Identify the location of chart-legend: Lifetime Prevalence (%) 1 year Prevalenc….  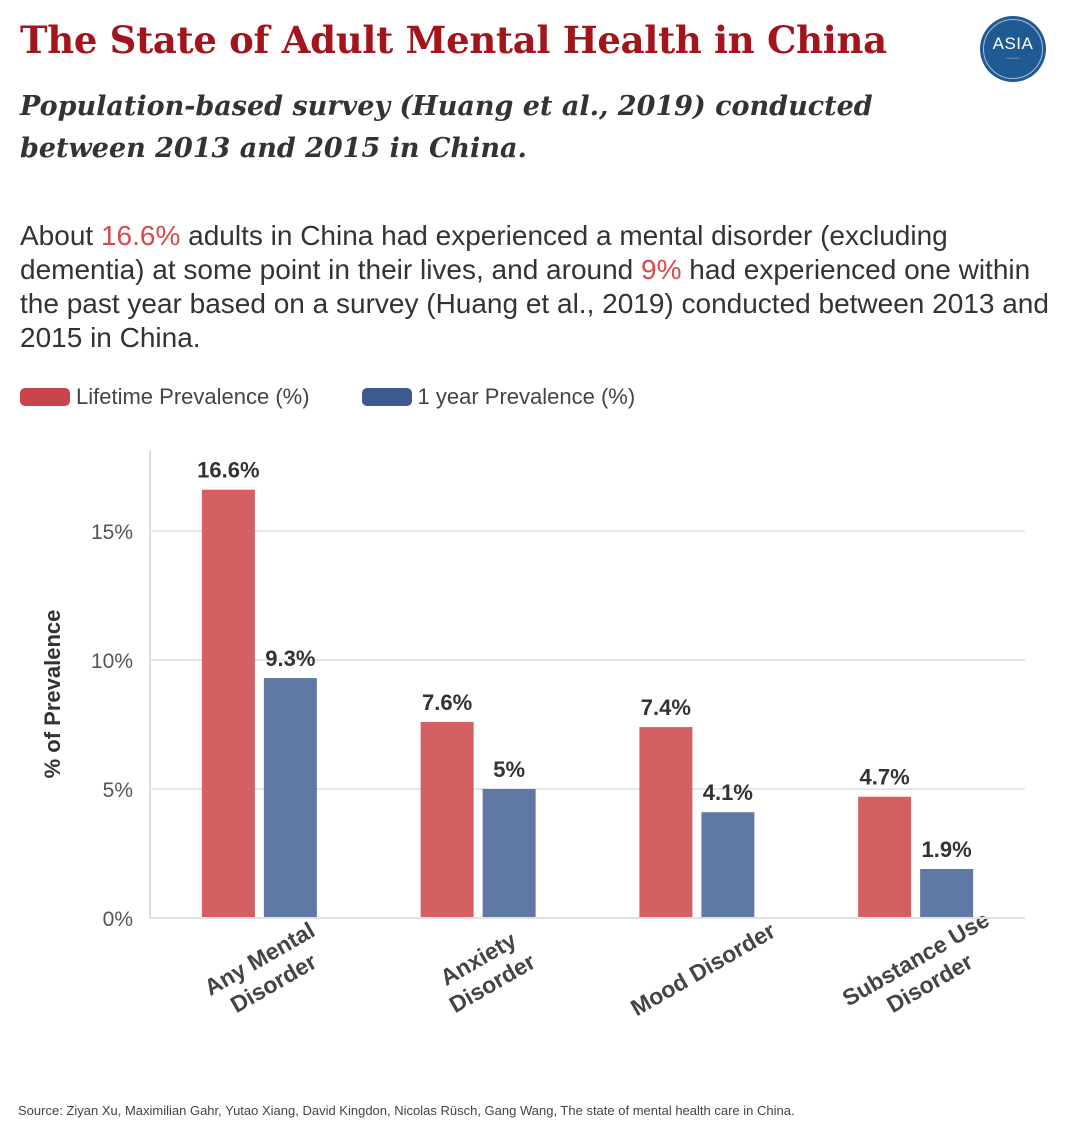
(353, 397).